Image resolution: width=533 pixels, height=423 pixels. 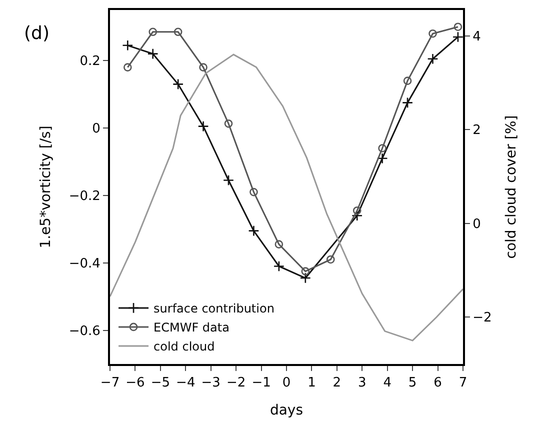 What do you see at coordinates (84, 331) in the screenshot?
I see `y-tick-label: −0.6` at bounding box center [84, 331].